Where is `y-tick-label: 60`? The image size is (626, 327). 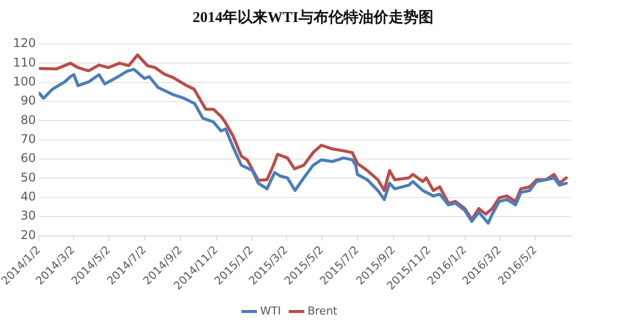 y-tick-label: 60 is located at coordinates (28, 158).